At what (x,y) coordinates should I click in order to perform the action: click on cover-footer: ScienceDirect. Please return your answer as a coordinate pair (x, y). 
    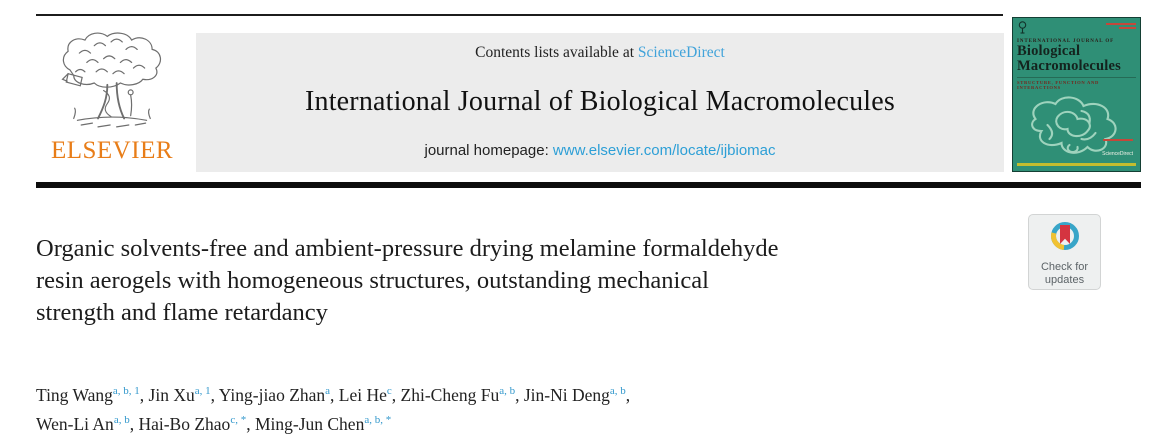
    Looking at the image, I should click on (1117, 149).